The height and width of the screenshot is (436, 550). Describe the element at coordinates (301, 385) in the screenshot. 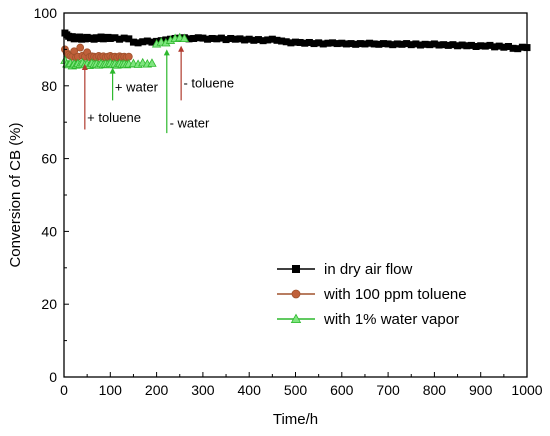

I see `x-axis-ticks: 0 100 200 300 400 500 600 700 800 900 1000` at that location.